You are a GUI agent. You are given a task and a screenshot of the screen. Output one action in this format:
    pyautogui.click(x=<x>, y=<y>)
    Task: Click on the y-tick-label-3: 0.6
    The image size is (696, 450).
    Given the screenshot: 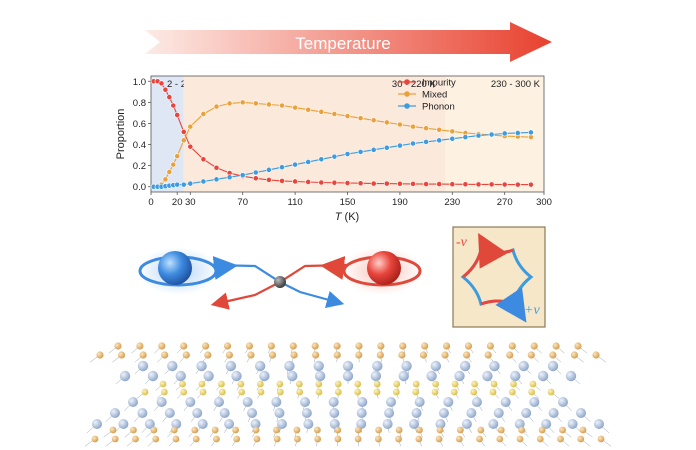 What is the action you would take?
    pyautogui.click(x=139, y=124)
    